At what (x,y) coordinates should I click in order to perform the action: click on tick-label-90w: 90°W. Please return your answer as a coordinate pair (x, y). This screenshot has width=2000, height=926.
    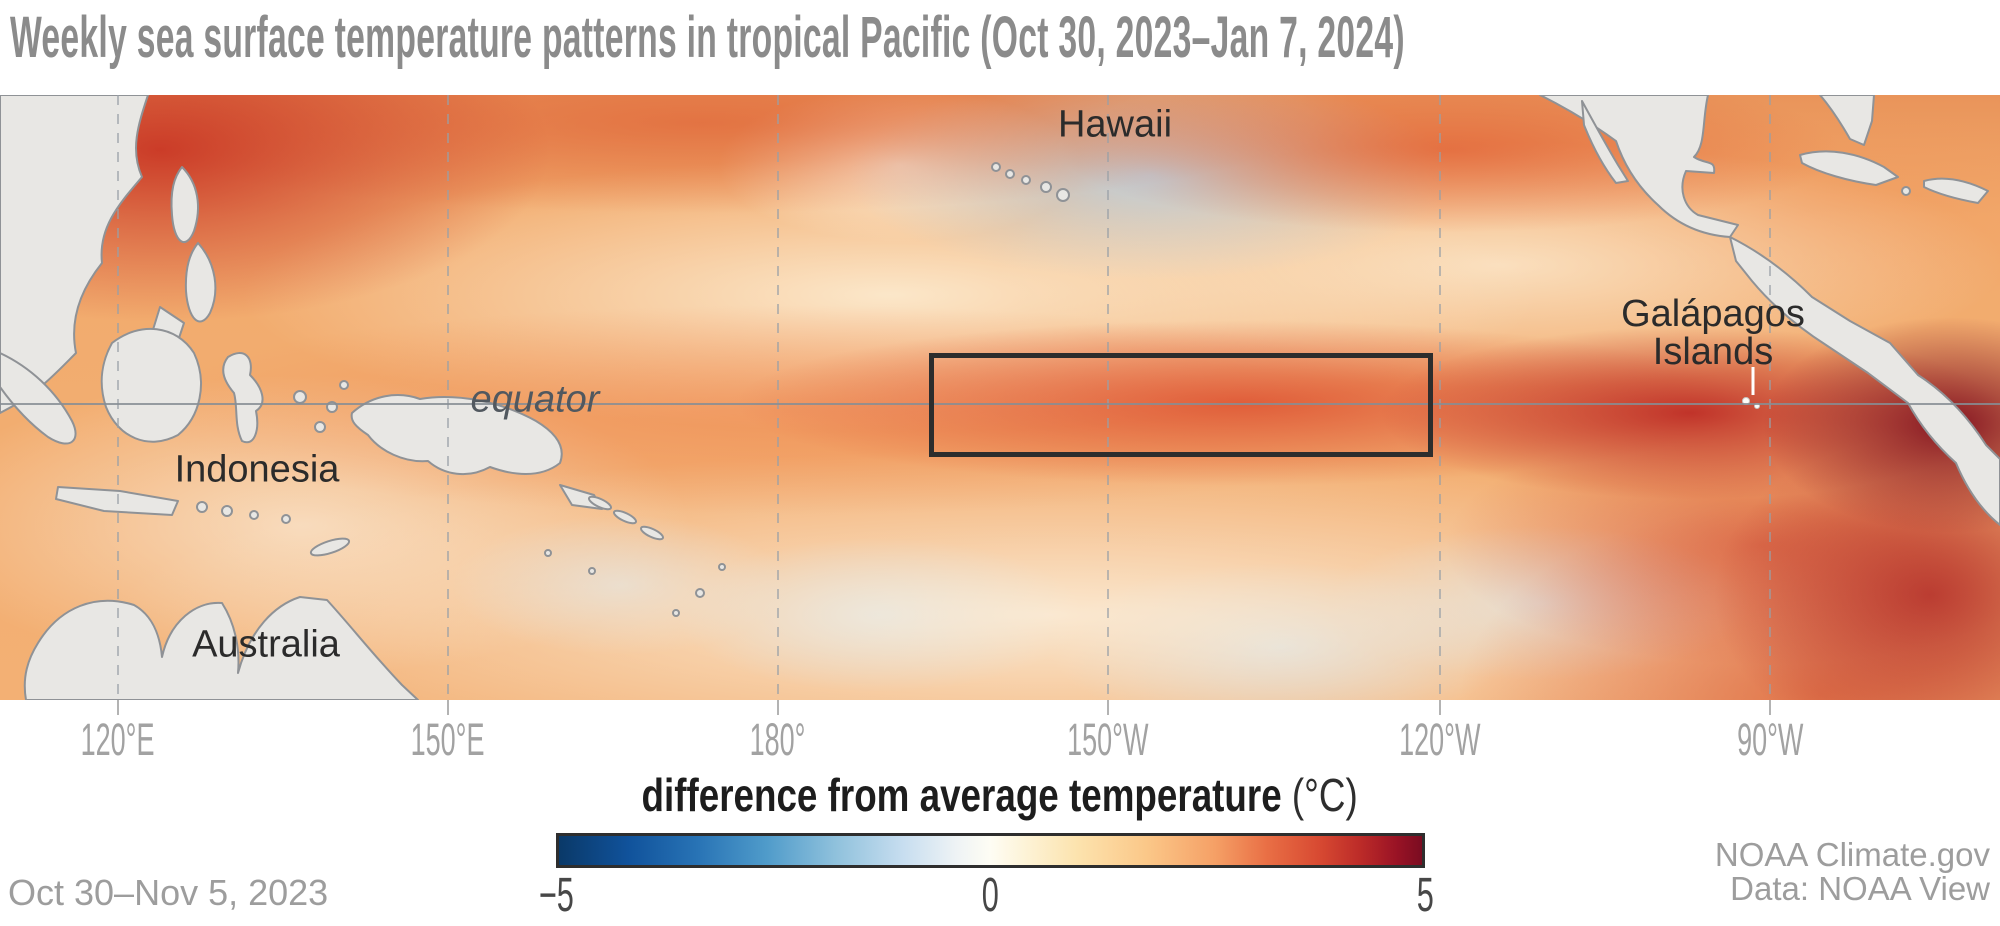
    Looking at the image, I should click on (1770, 739).